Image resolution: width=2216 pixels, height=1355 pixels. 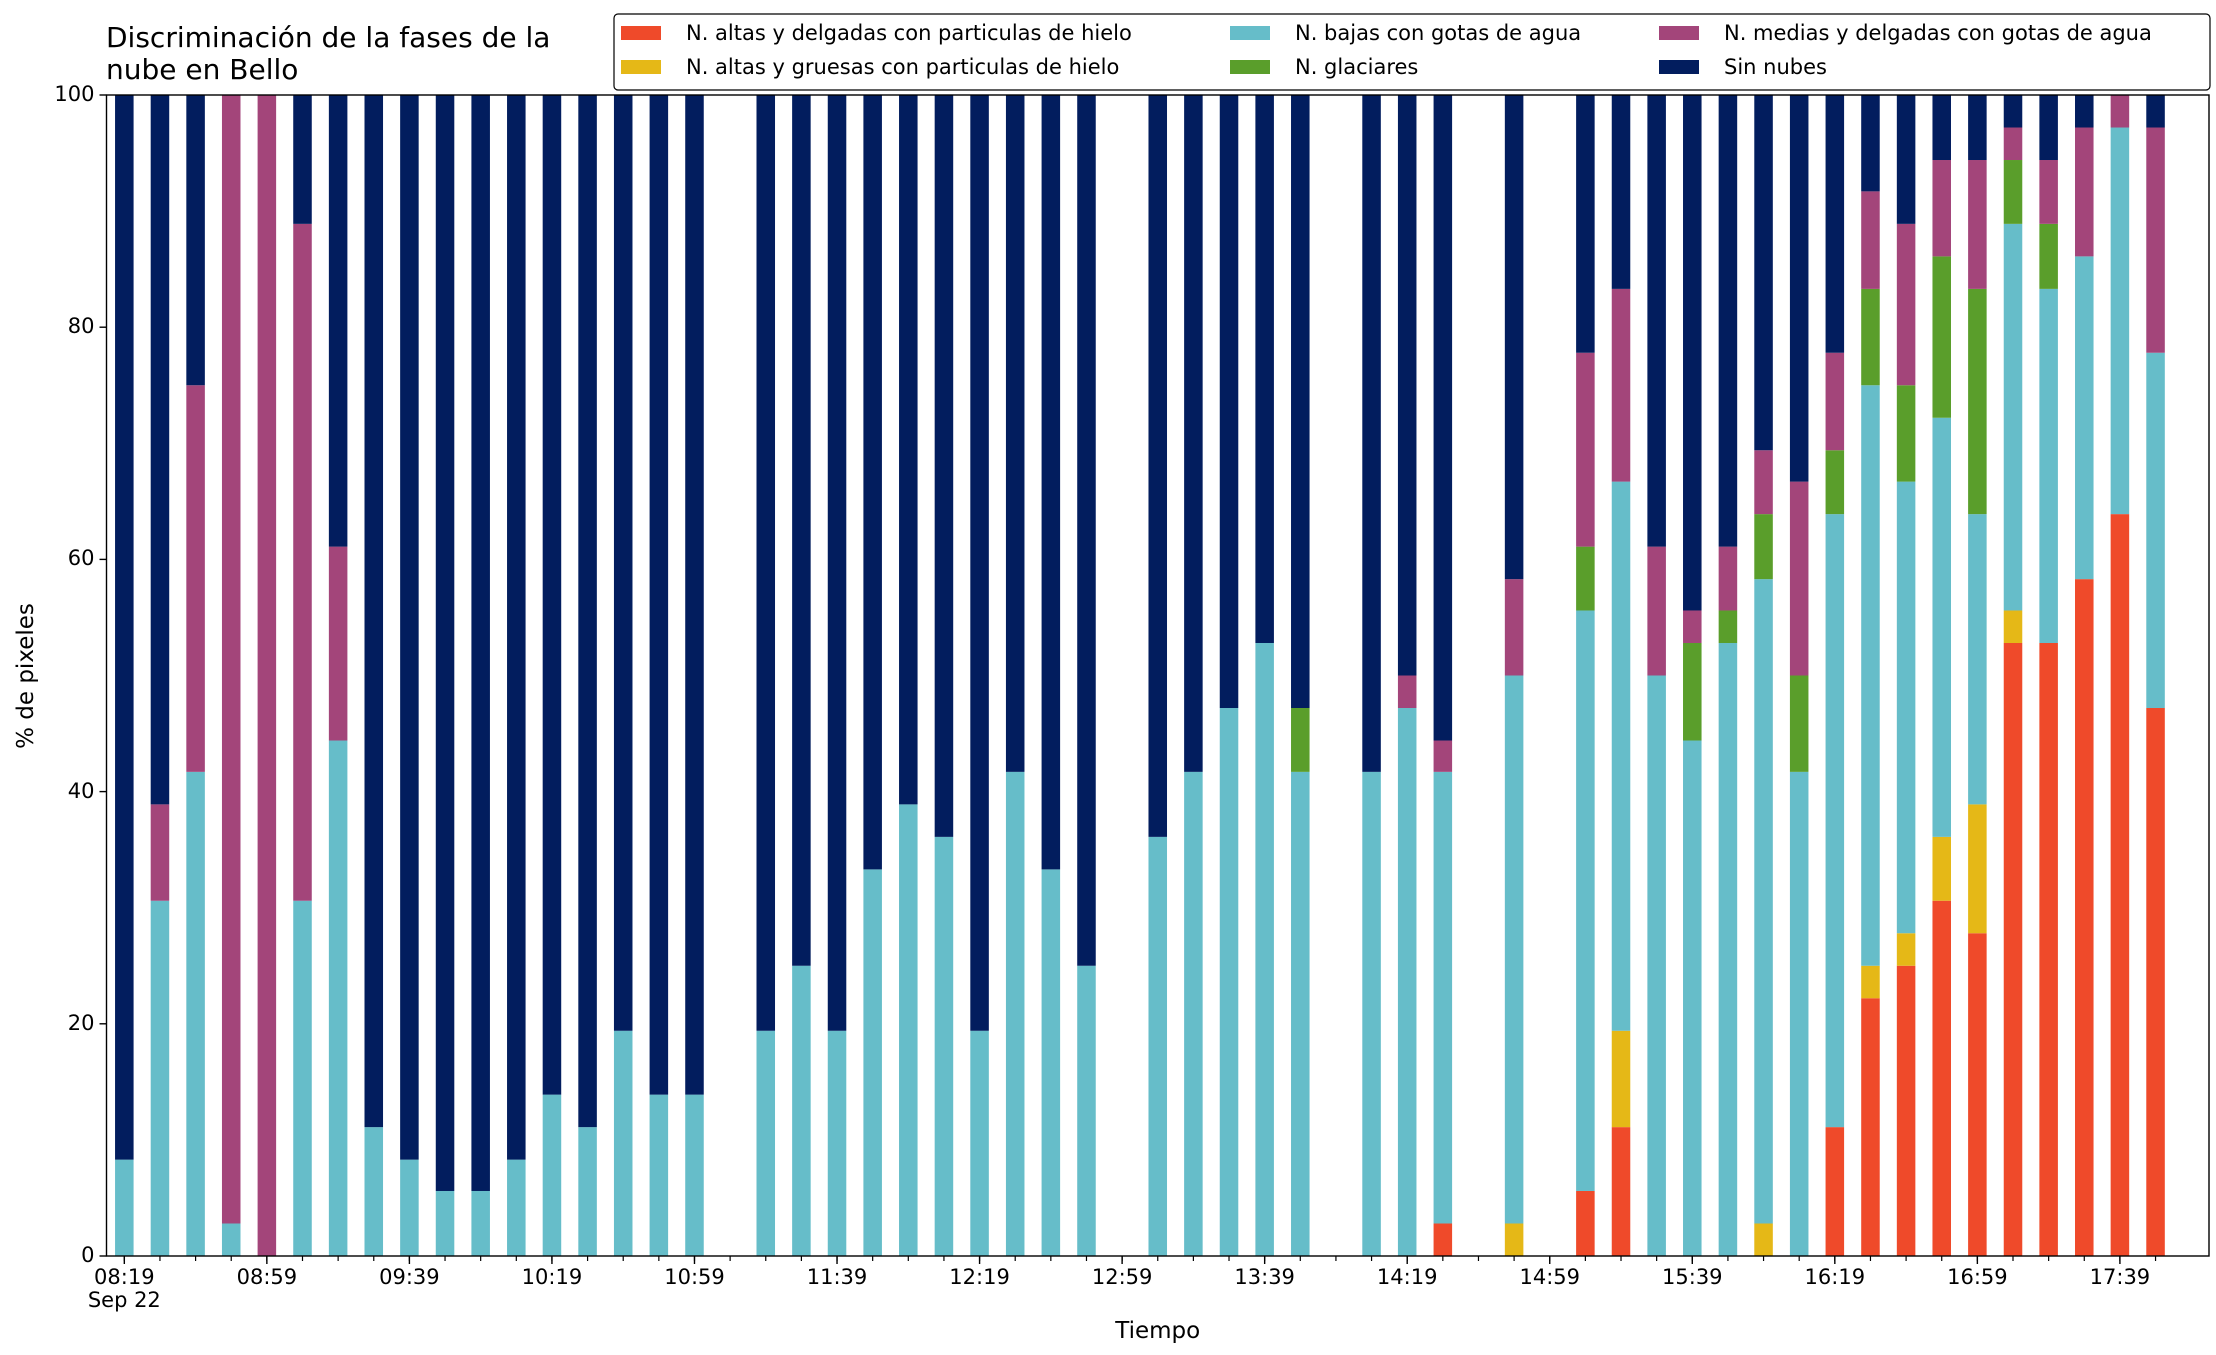 I want to click on y-tick-label: 60, so click(x=81, y=558).